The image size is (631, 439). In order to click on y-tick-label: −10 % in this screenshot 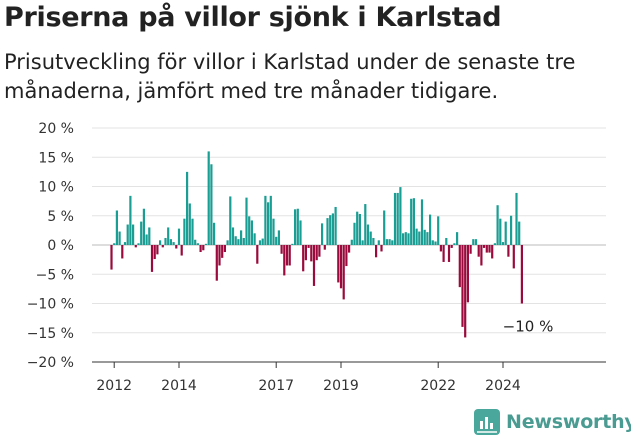, I will do `click(50, 305)`.